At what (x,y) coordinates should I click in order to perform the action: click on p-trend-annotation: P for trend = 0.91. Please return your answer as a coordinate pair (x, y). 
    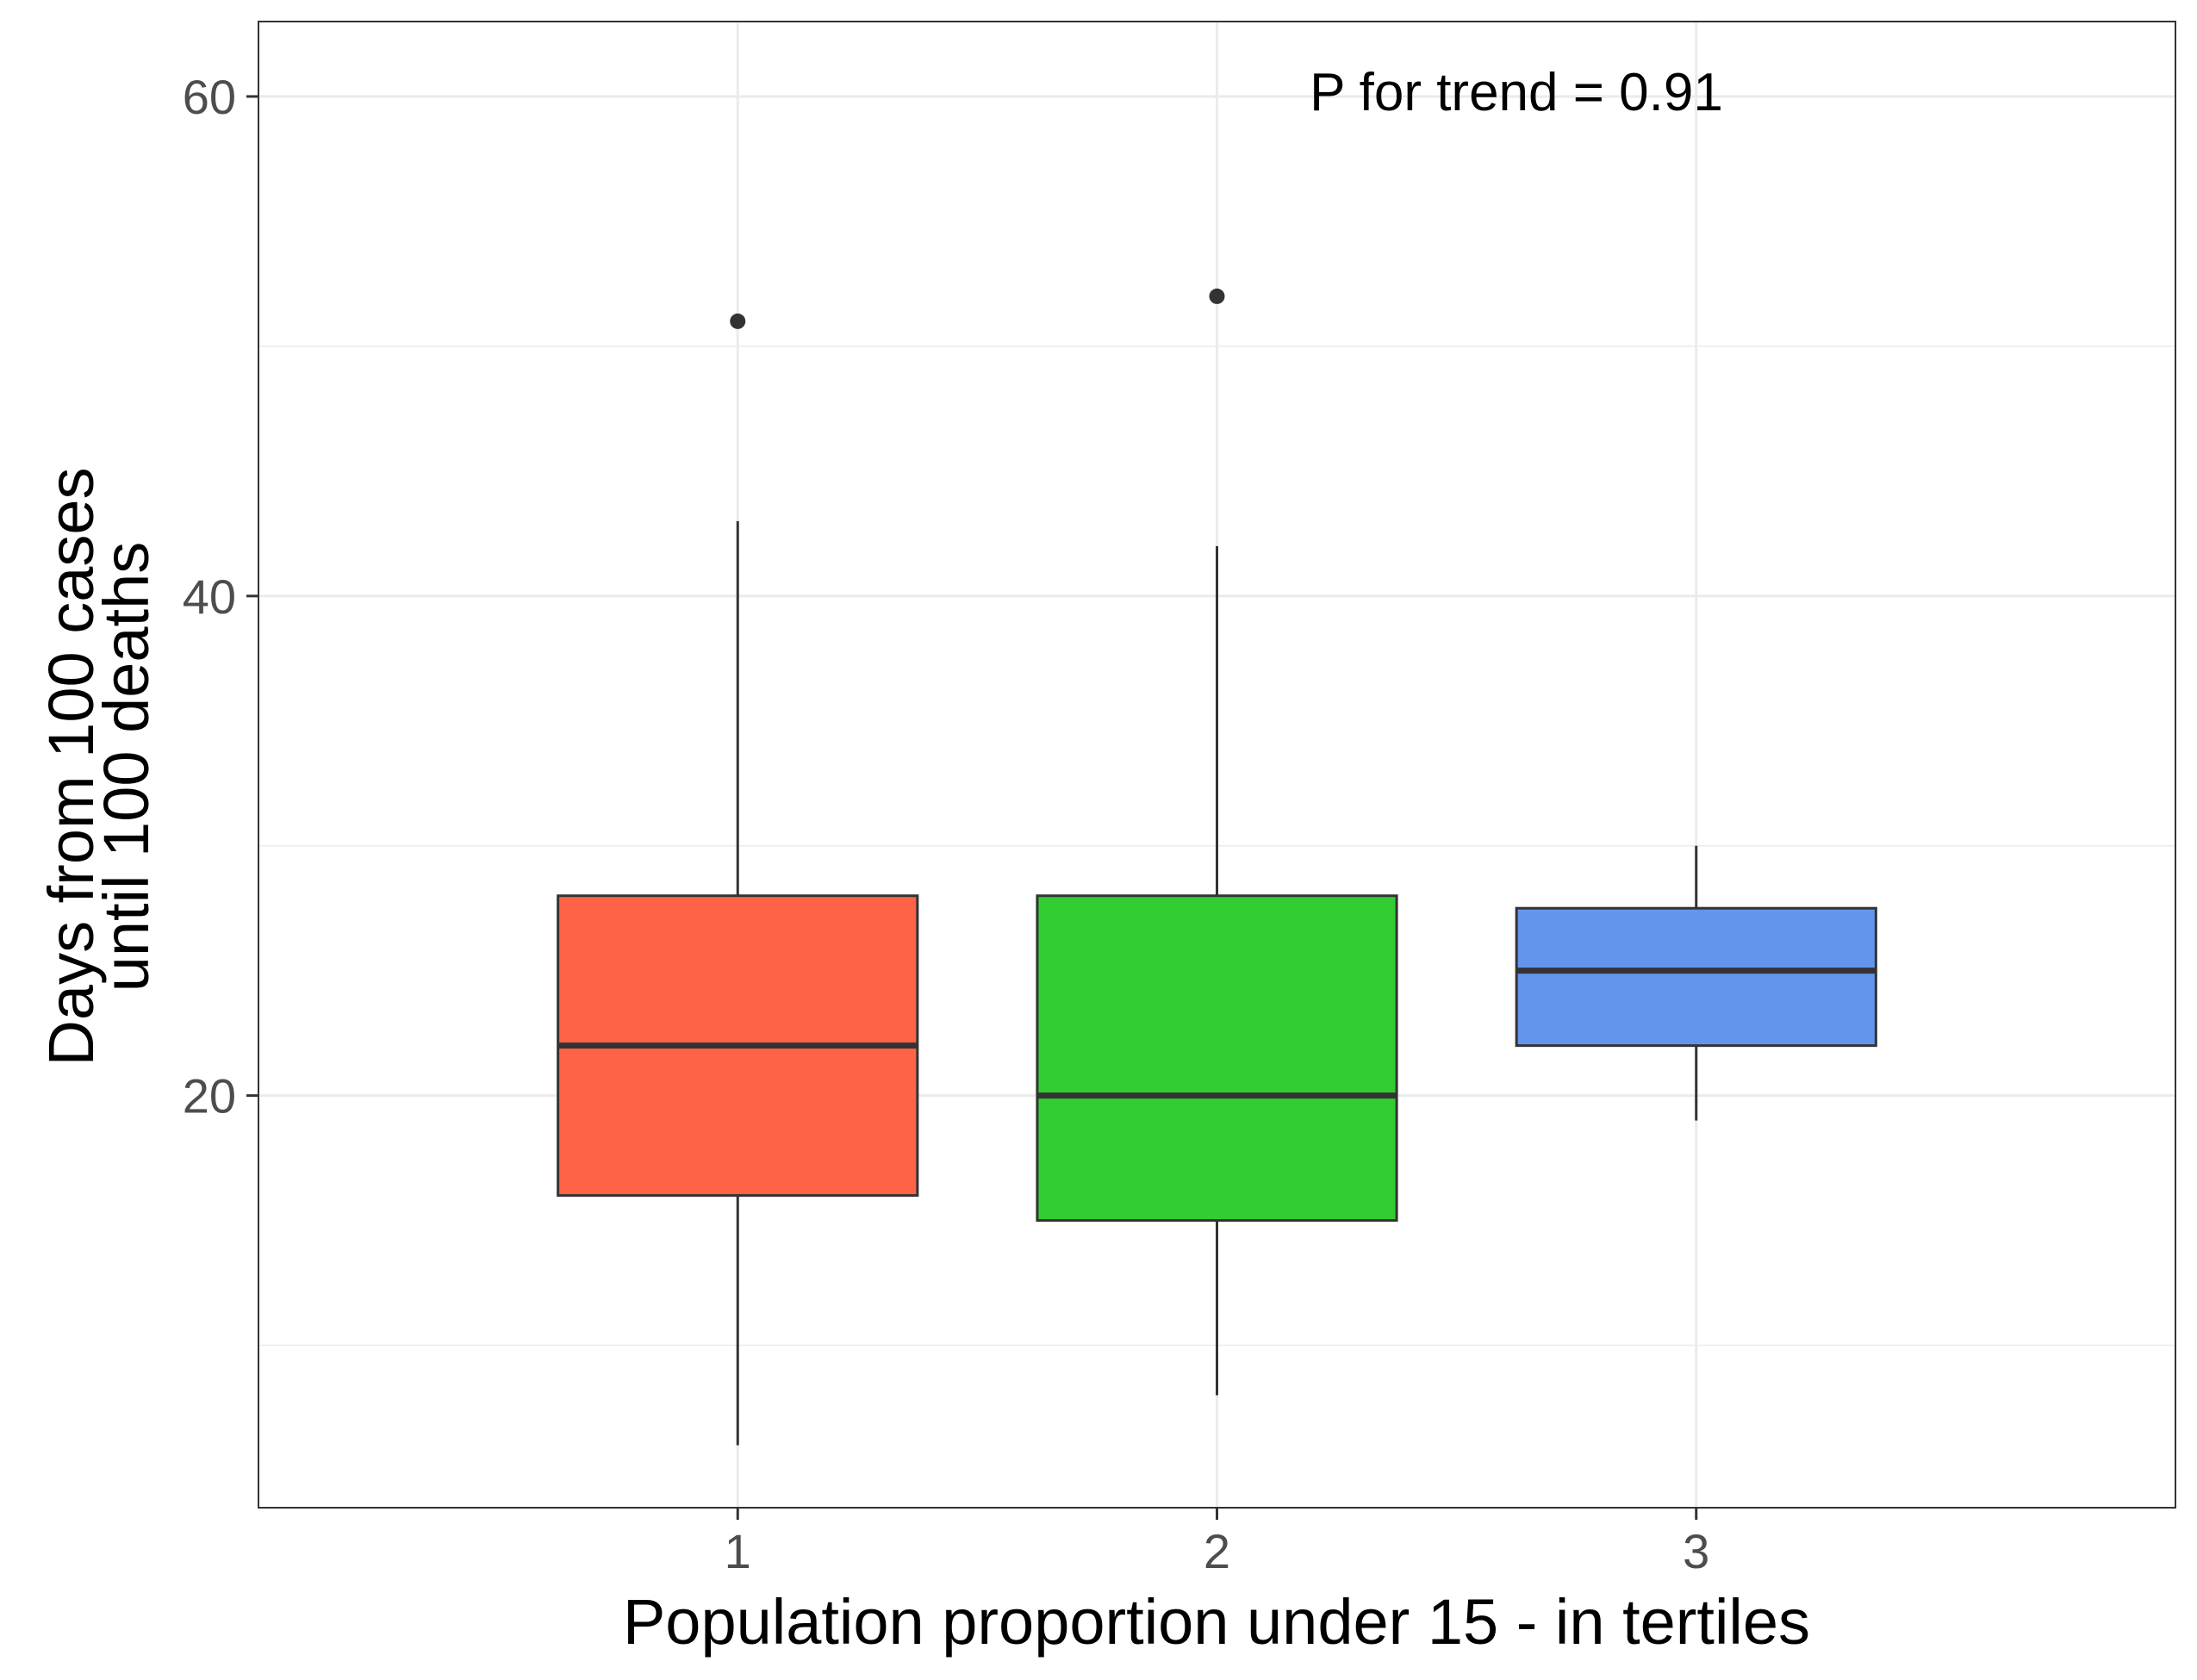
    Looking at the image, I should click on (1516, 92).